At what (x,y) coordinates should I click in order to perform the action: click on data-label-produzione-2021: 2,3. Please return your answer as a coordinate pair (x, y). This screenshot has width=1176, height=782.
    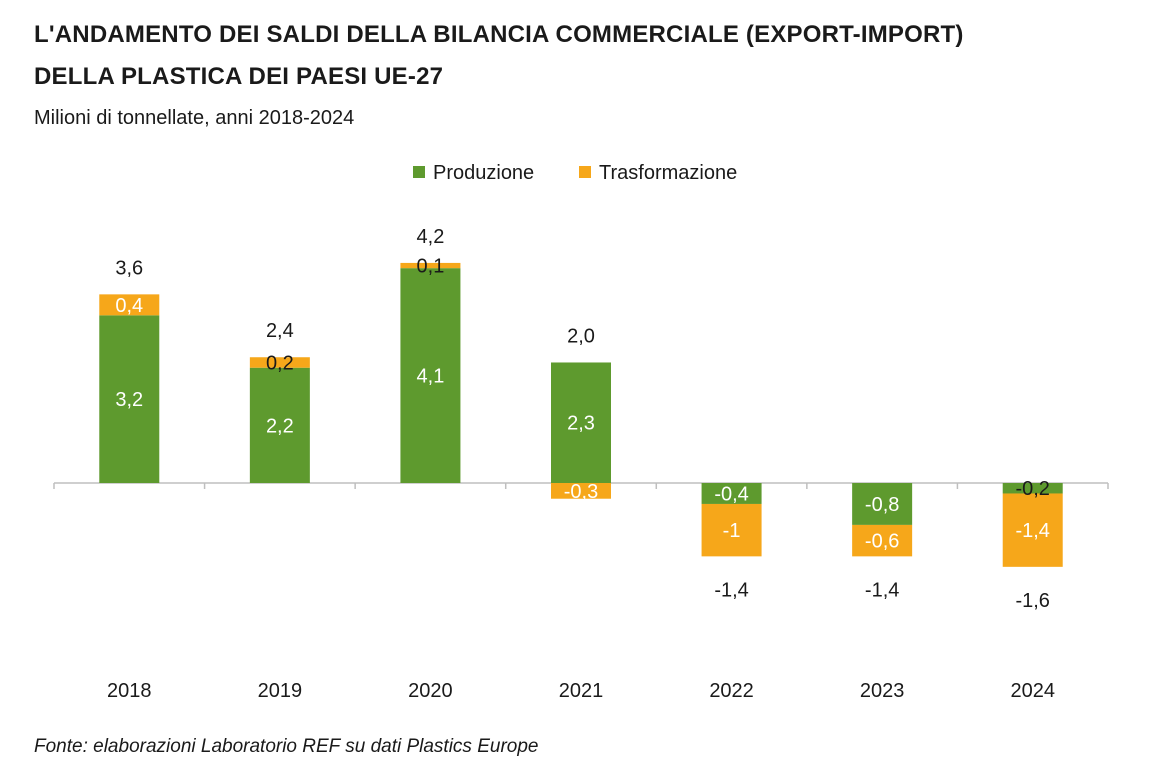
    Looking at the image, I should click on (581, 424).